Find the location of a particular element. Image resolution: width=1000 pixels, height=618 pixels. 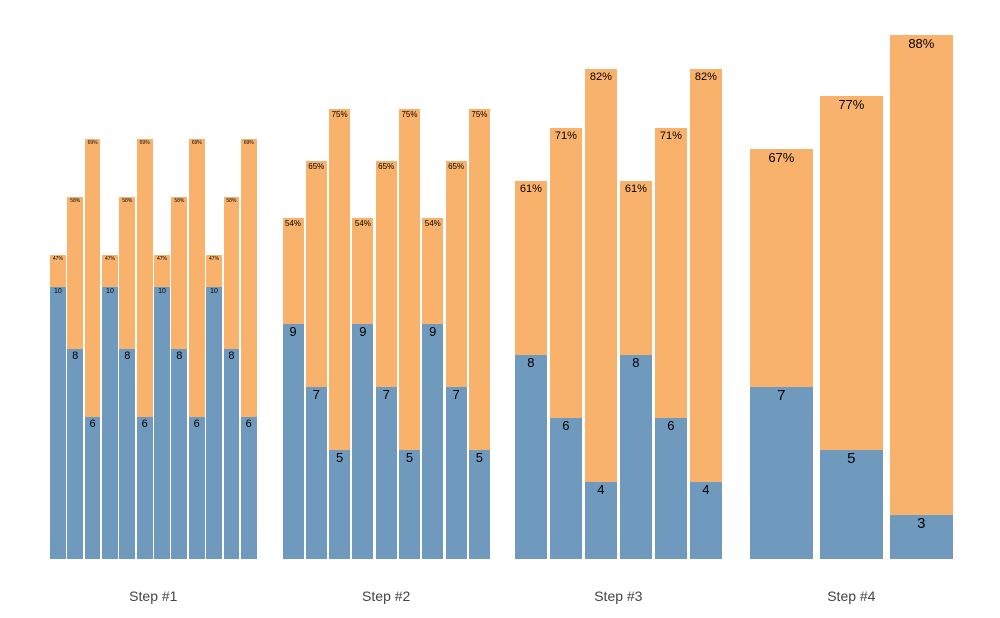

bar: 58% 8 is located at coordinates (231, 378).